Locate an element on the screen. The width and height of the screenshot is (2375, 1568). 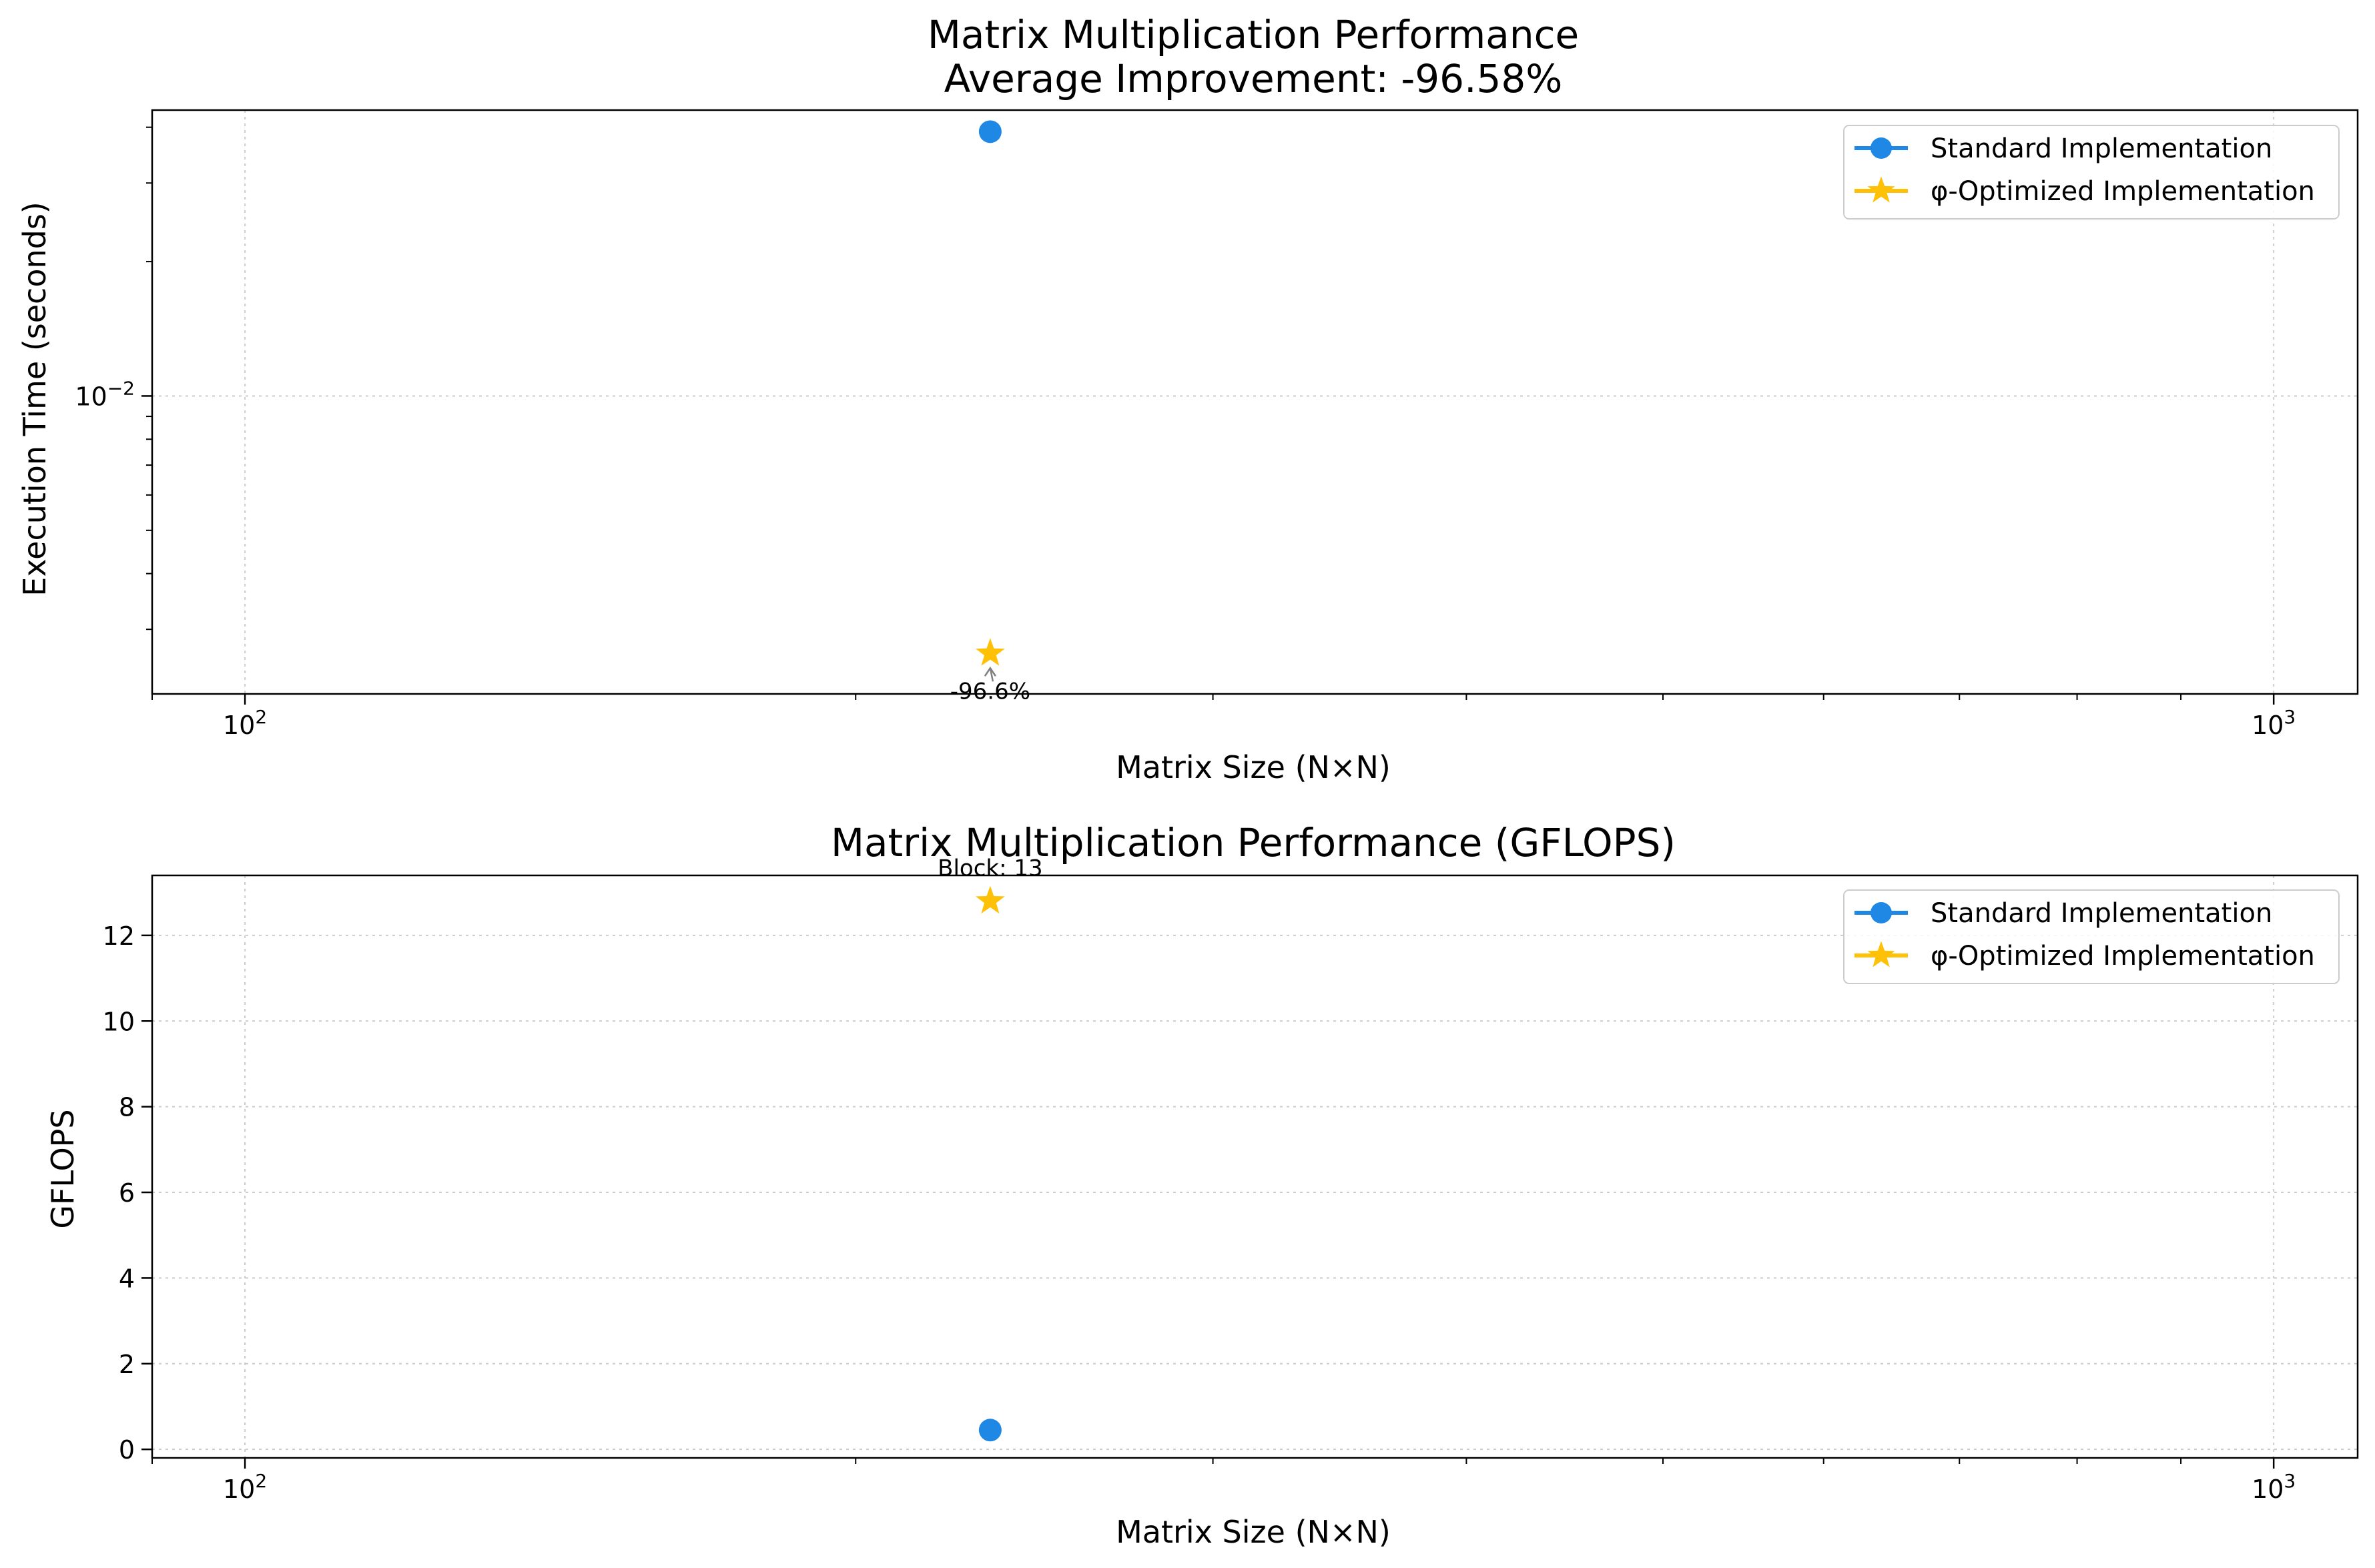
y-tick-label: 6 is located at coordinates (127, 1193).